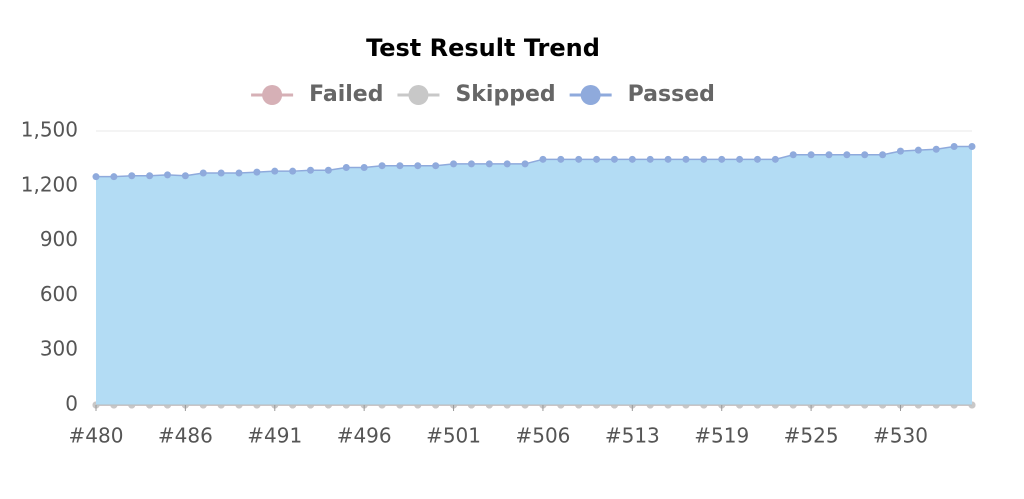  Describe the element at coordinates (71, 404) in the screenshot. I see `y-tick-label: 0` at that location.